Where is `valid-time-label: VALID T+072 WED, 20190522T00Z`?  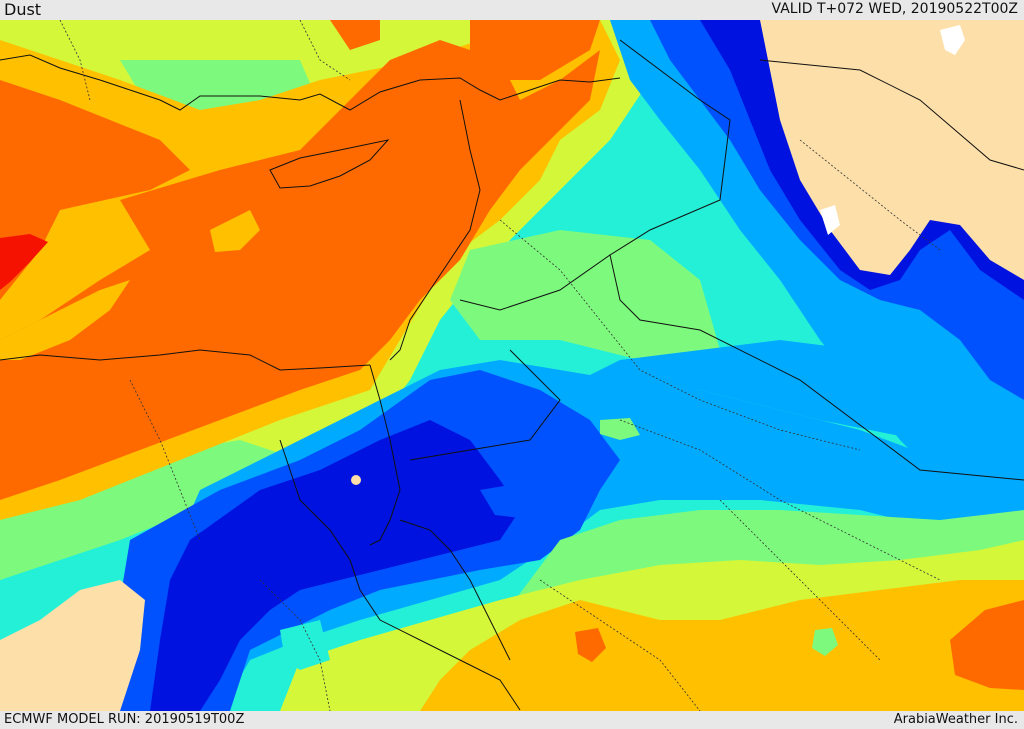
valid-time-label: VALID T+072 WED, 20190522T00Z is located at coordinates (894, 9).